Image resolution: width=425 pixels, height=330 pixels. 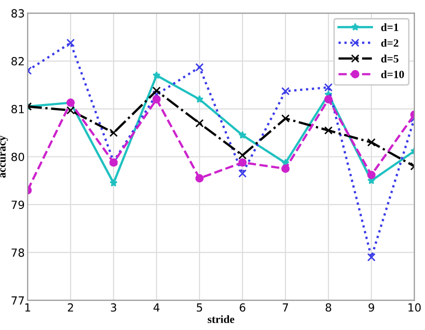 What do you see at coordinates (71, 307) in the screenshot?
I see `x-tick-label: 2` at bounding box center [71, 307].